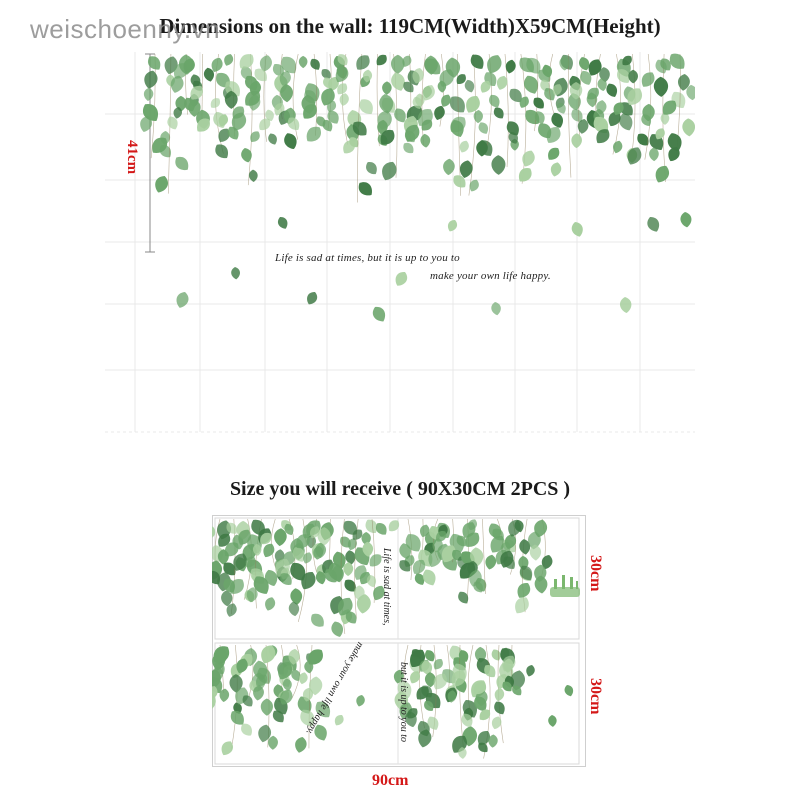  What do you see at coordinates (400, 489) in the screenshot?
I see `receive-title: Size you will receive ( 90X30CM 2PCS )` at bounding box center [400, 489].